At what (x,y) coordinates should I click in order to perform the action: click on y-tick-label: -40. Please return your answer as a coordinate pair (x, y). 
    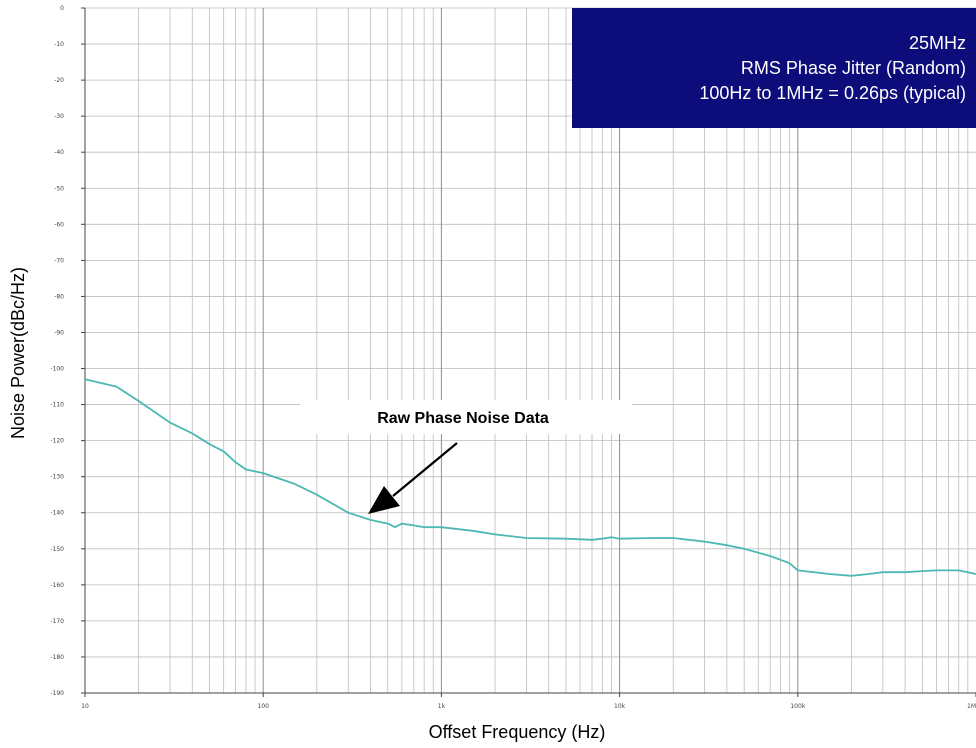
    Looking at the image, I should click on (59, 152).